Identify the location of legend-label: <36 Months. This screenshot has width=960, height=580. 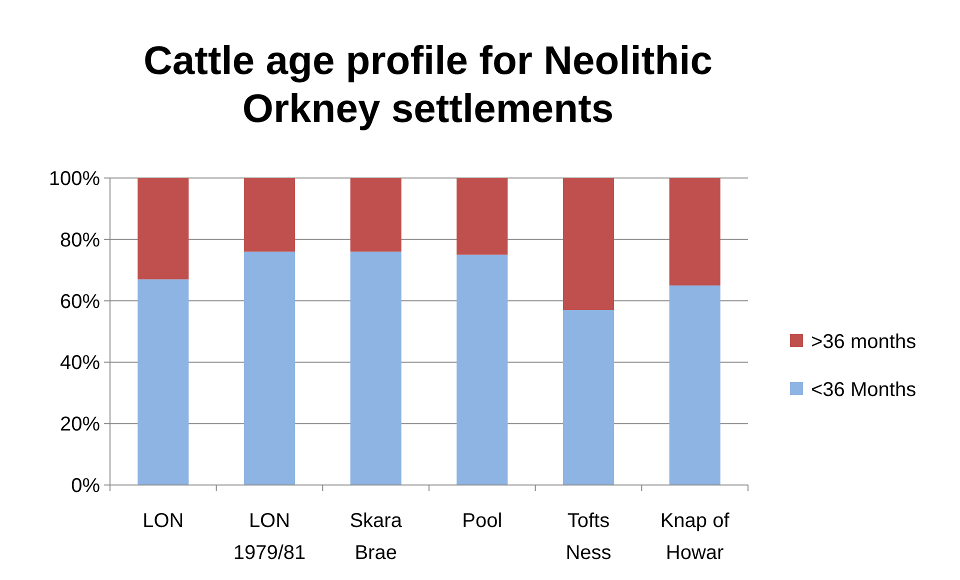
(863, 390).